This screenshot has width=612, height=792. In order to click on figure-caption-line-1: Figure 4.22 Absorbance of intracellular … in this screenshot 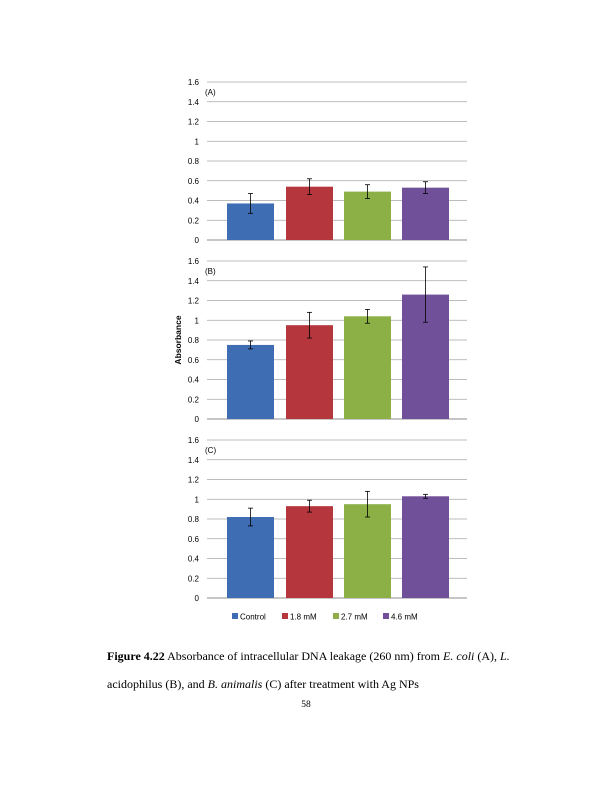, I will do `click(312, 656)`.